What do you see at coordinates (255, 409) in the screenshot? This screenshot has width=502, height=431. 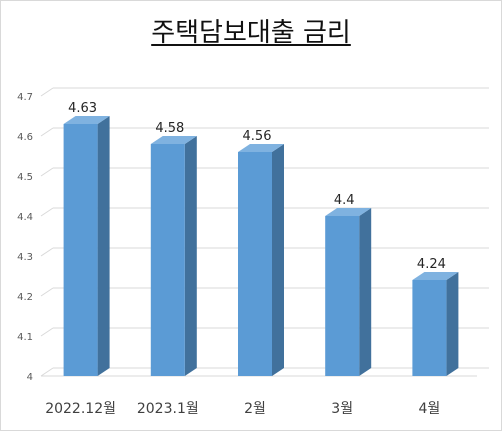 I see `x-tick-label: 2월` at bounding box center [255, 409].